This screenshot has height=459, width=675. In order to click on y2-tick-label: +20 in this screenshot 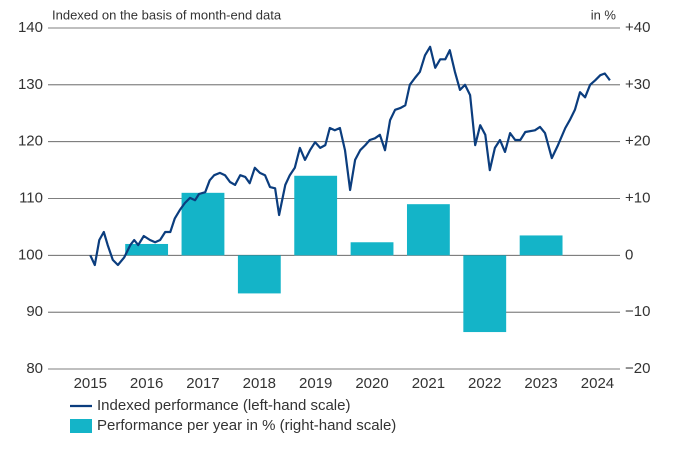, I will do `click(637, 141)`.